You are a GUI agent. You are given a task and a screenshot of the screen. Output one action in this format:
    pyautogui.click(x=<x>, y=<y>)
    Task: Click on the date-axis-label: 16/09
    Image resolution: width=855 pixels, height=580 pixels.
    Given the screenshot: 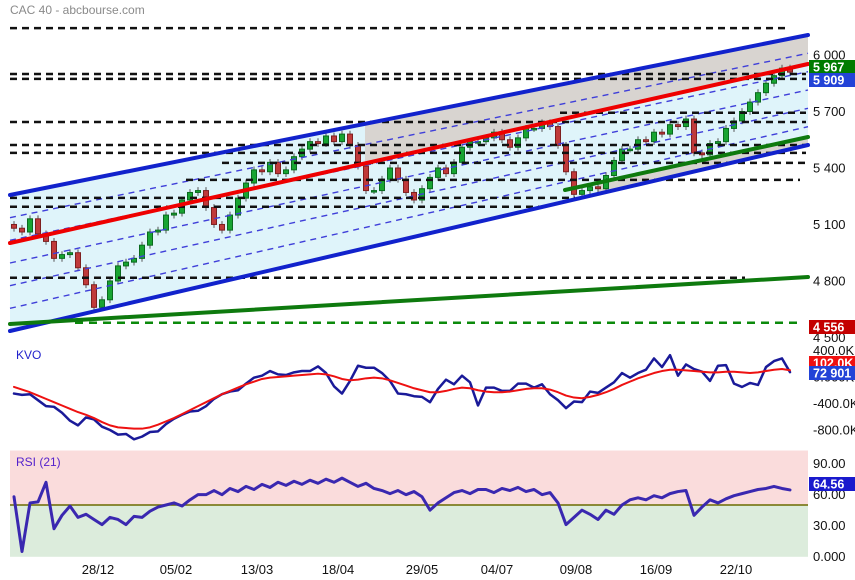 What is the action you would take?
    pyautogui.click(x=656, y=569)
    